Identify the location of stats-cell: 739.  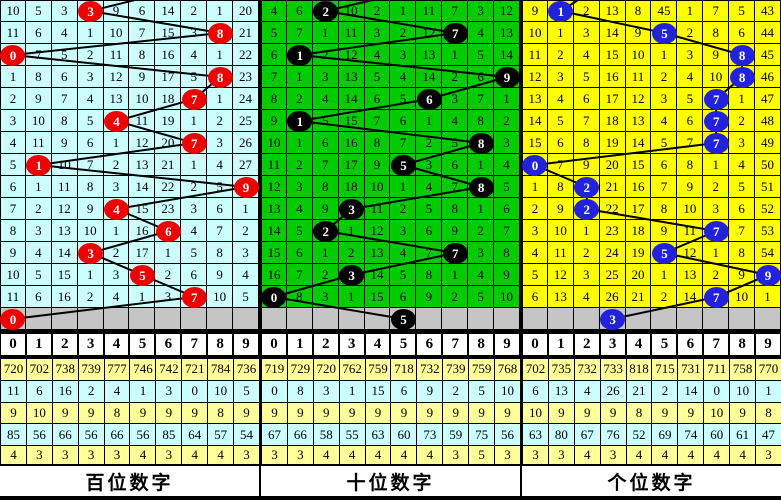
(90, 369).